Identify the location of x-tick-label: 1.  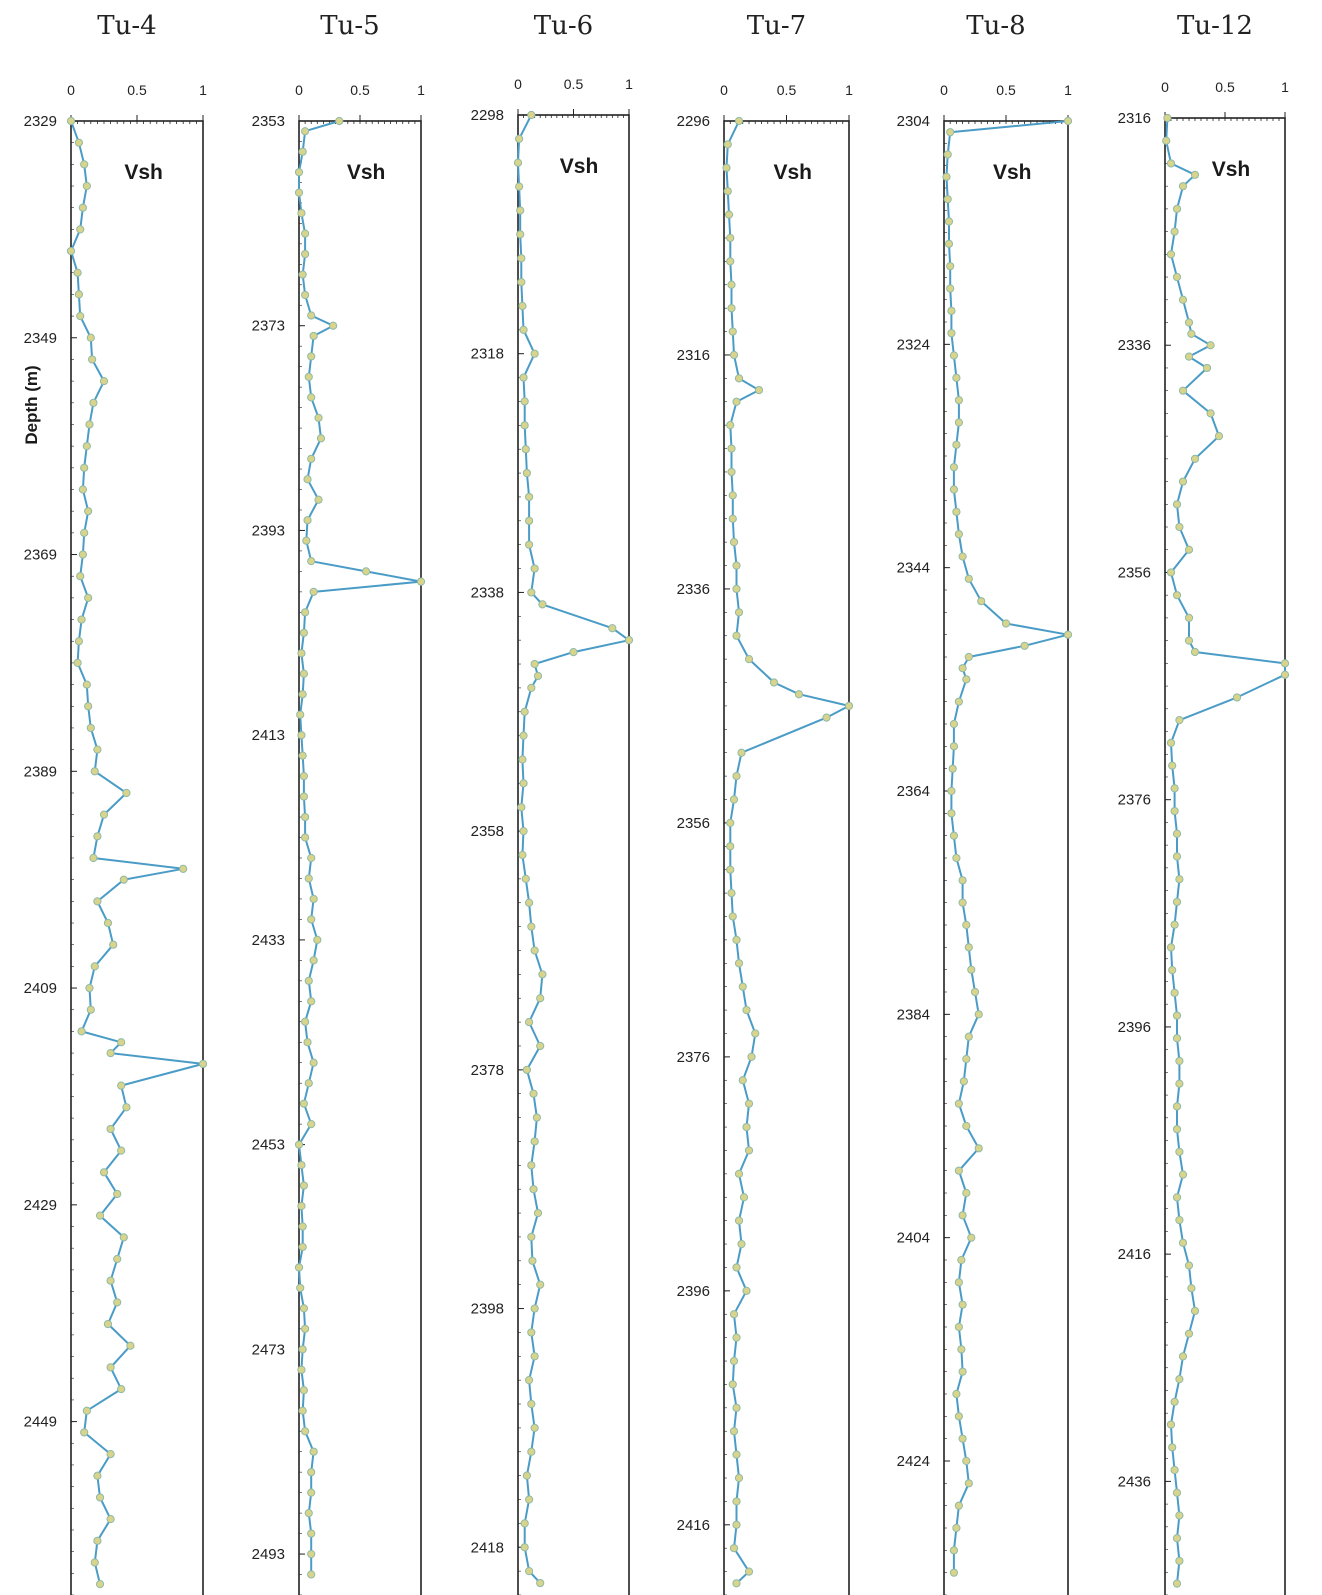
(1068, 90).